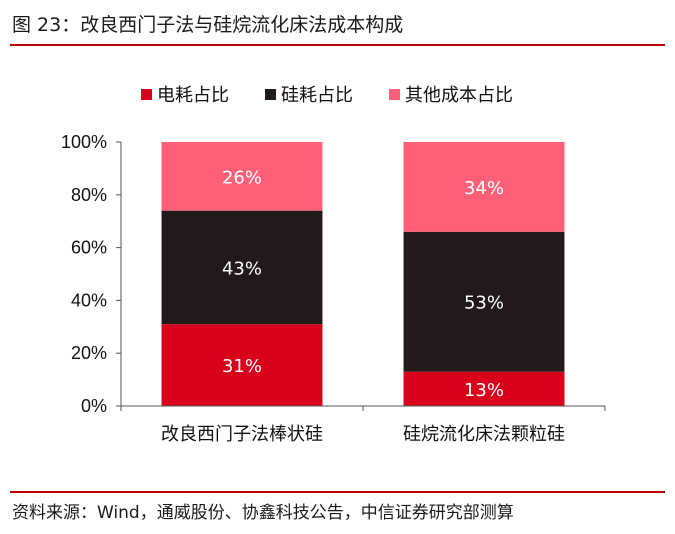 The height and width of the screenshot is (534, 675). I want to click on data-label: 26%, so click(242, 177).